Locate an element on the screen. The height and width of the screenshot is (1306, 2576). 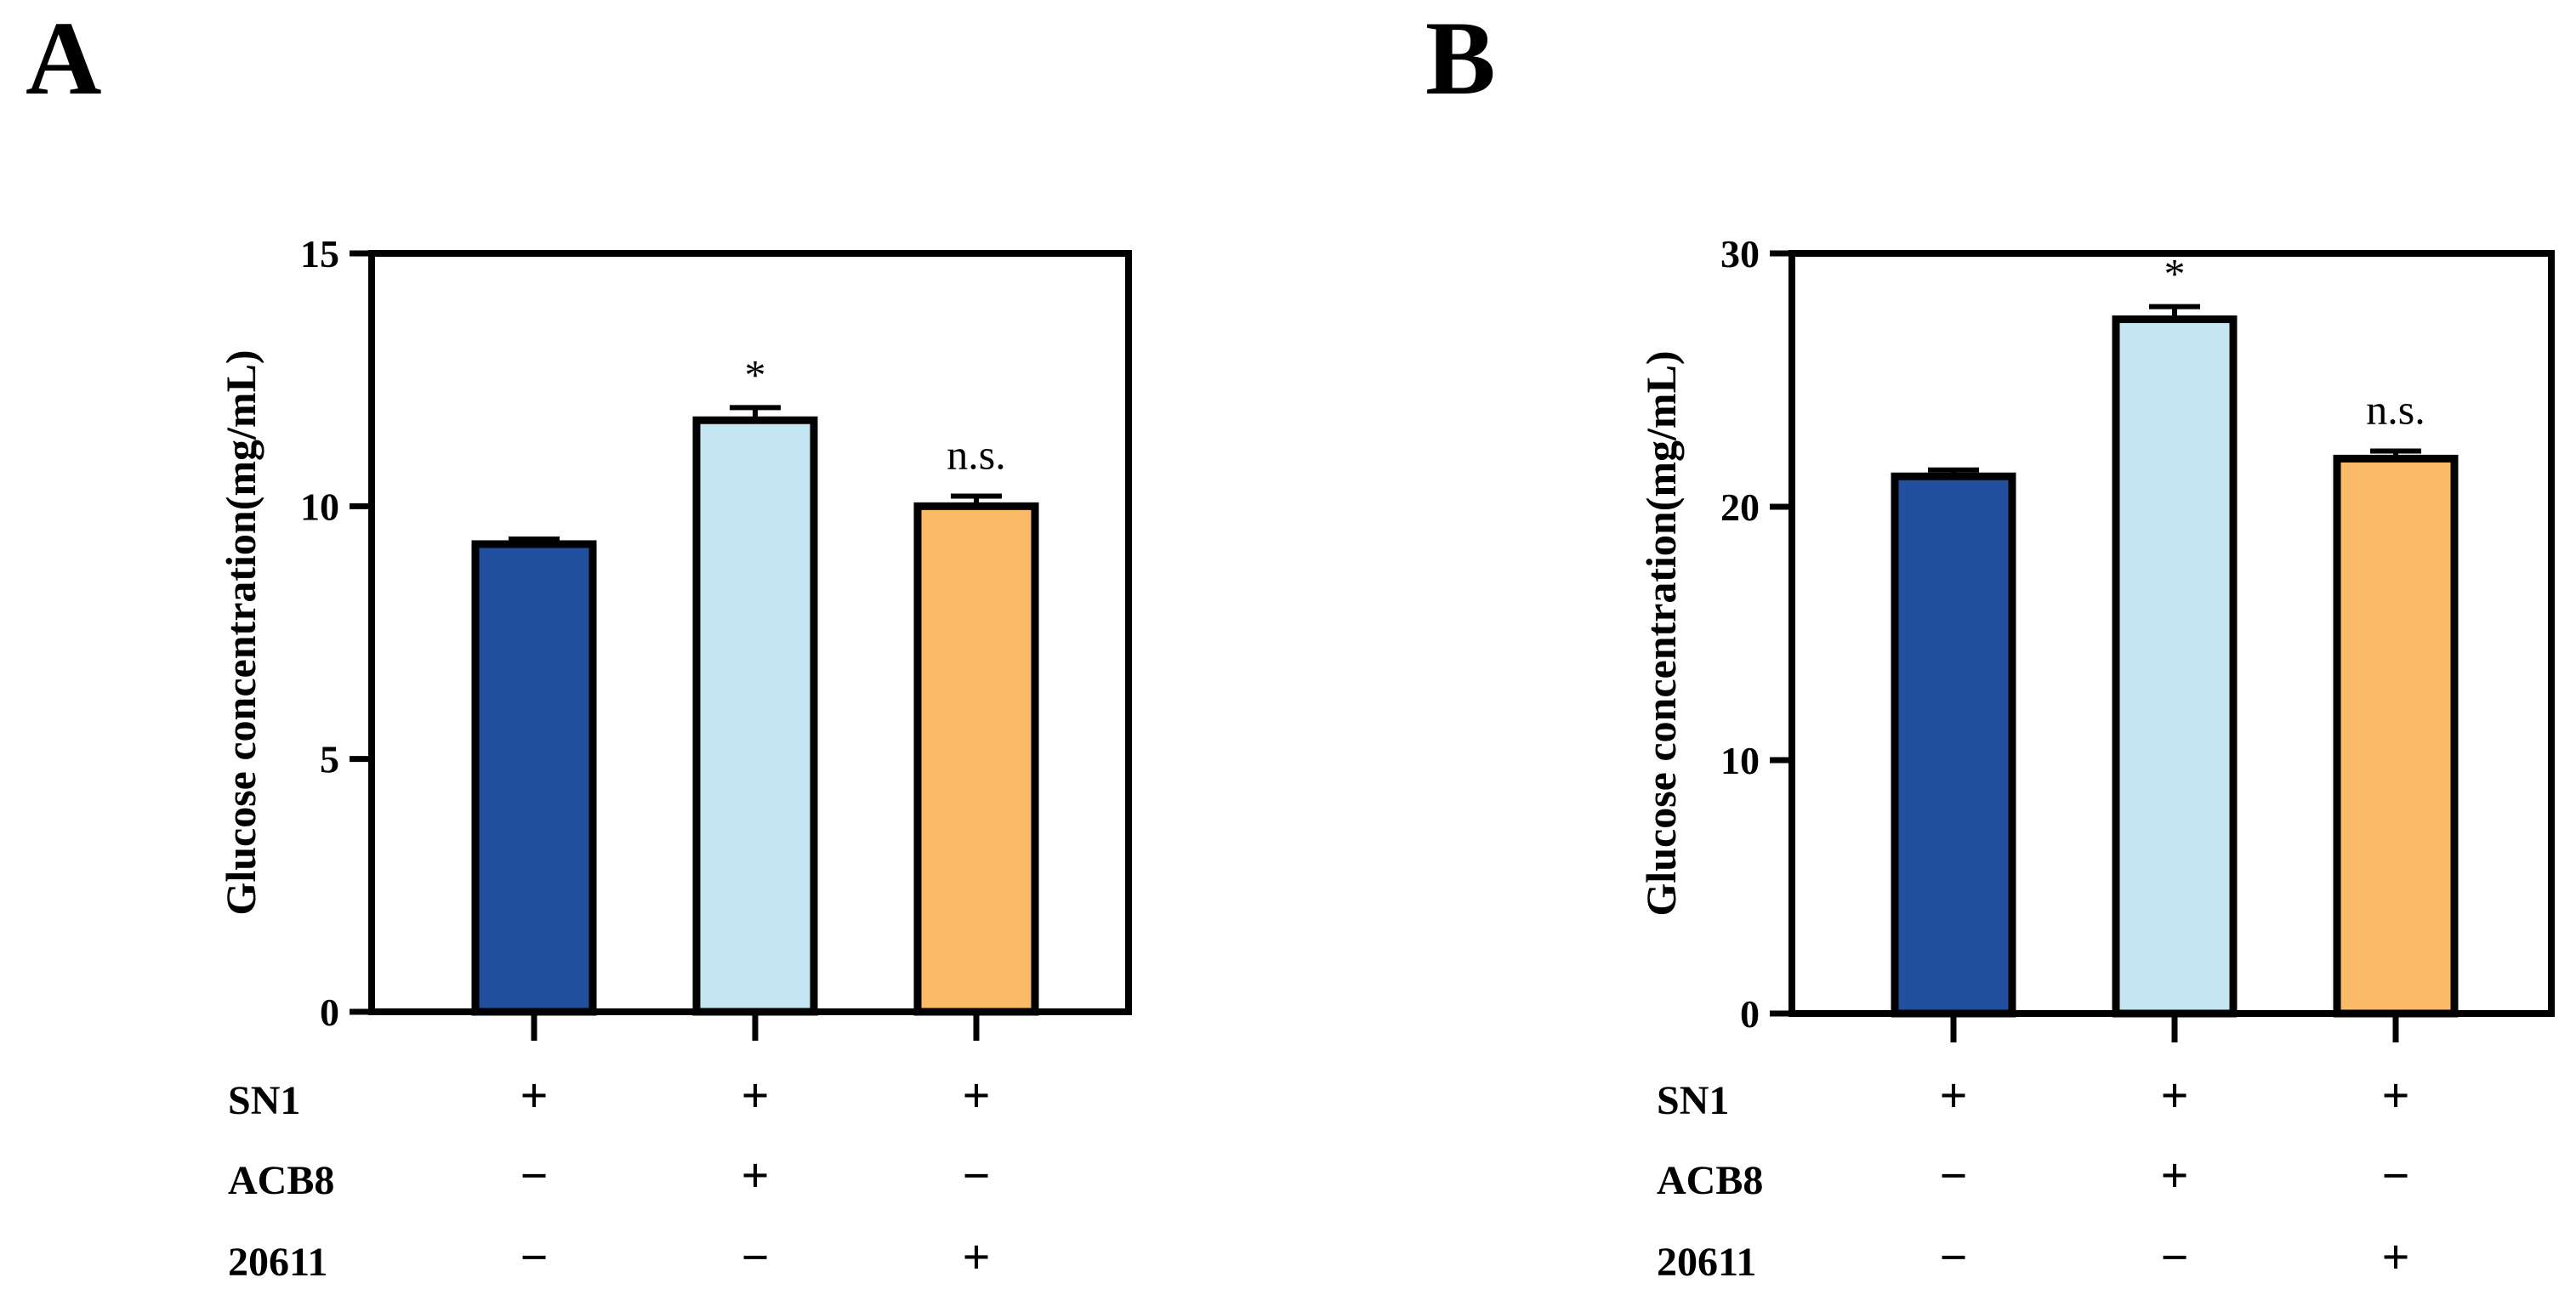
y-tick-label: 30 is located at coordinates (1740, 254).